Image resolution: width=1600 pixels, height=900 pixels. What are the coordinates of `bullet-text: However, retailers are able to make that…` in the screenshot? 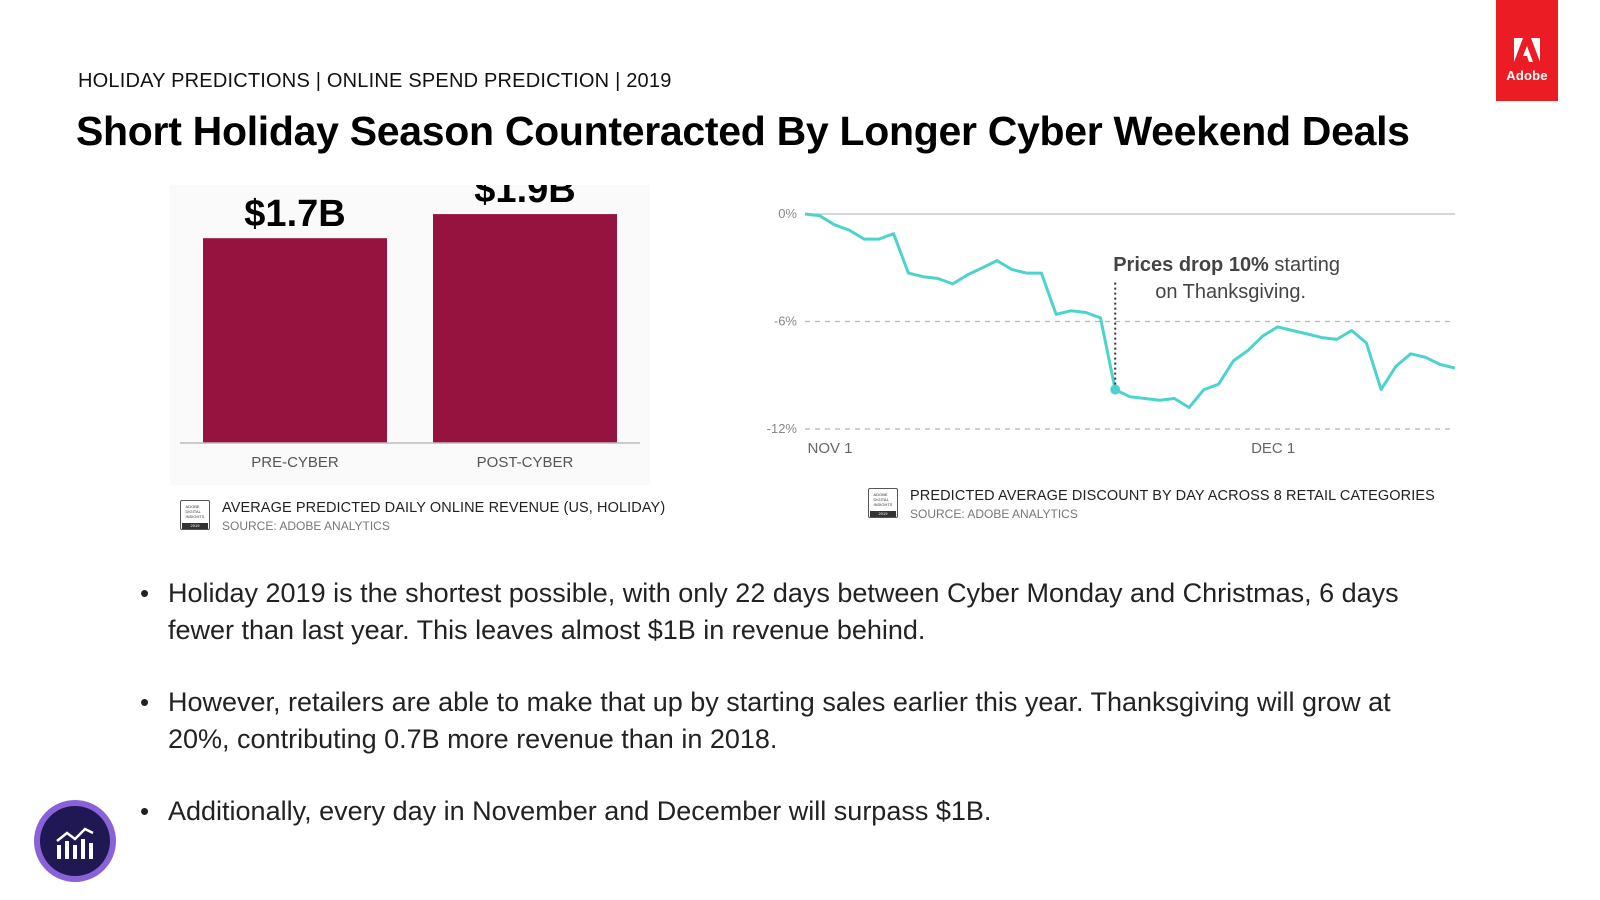 It's located at (779, 720).